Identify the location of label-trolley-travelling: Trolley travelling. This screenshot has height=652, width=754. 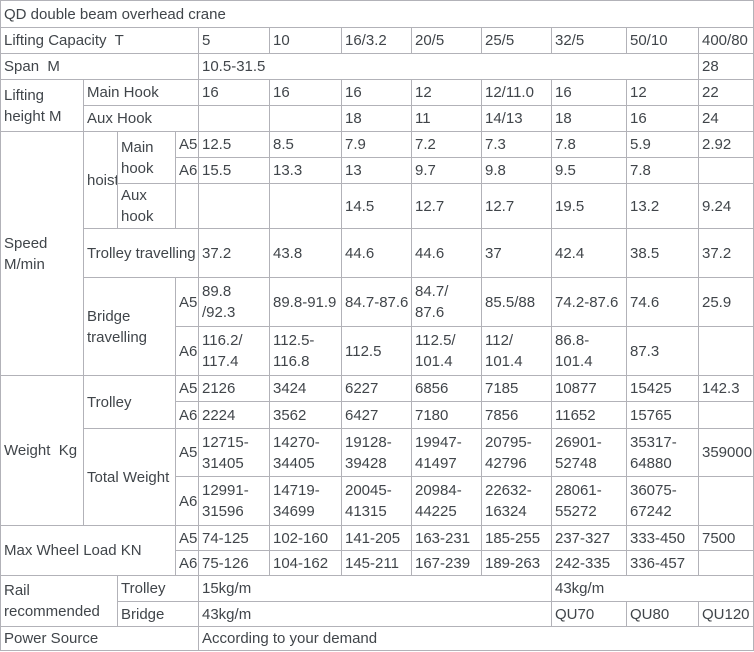
(141, 253).